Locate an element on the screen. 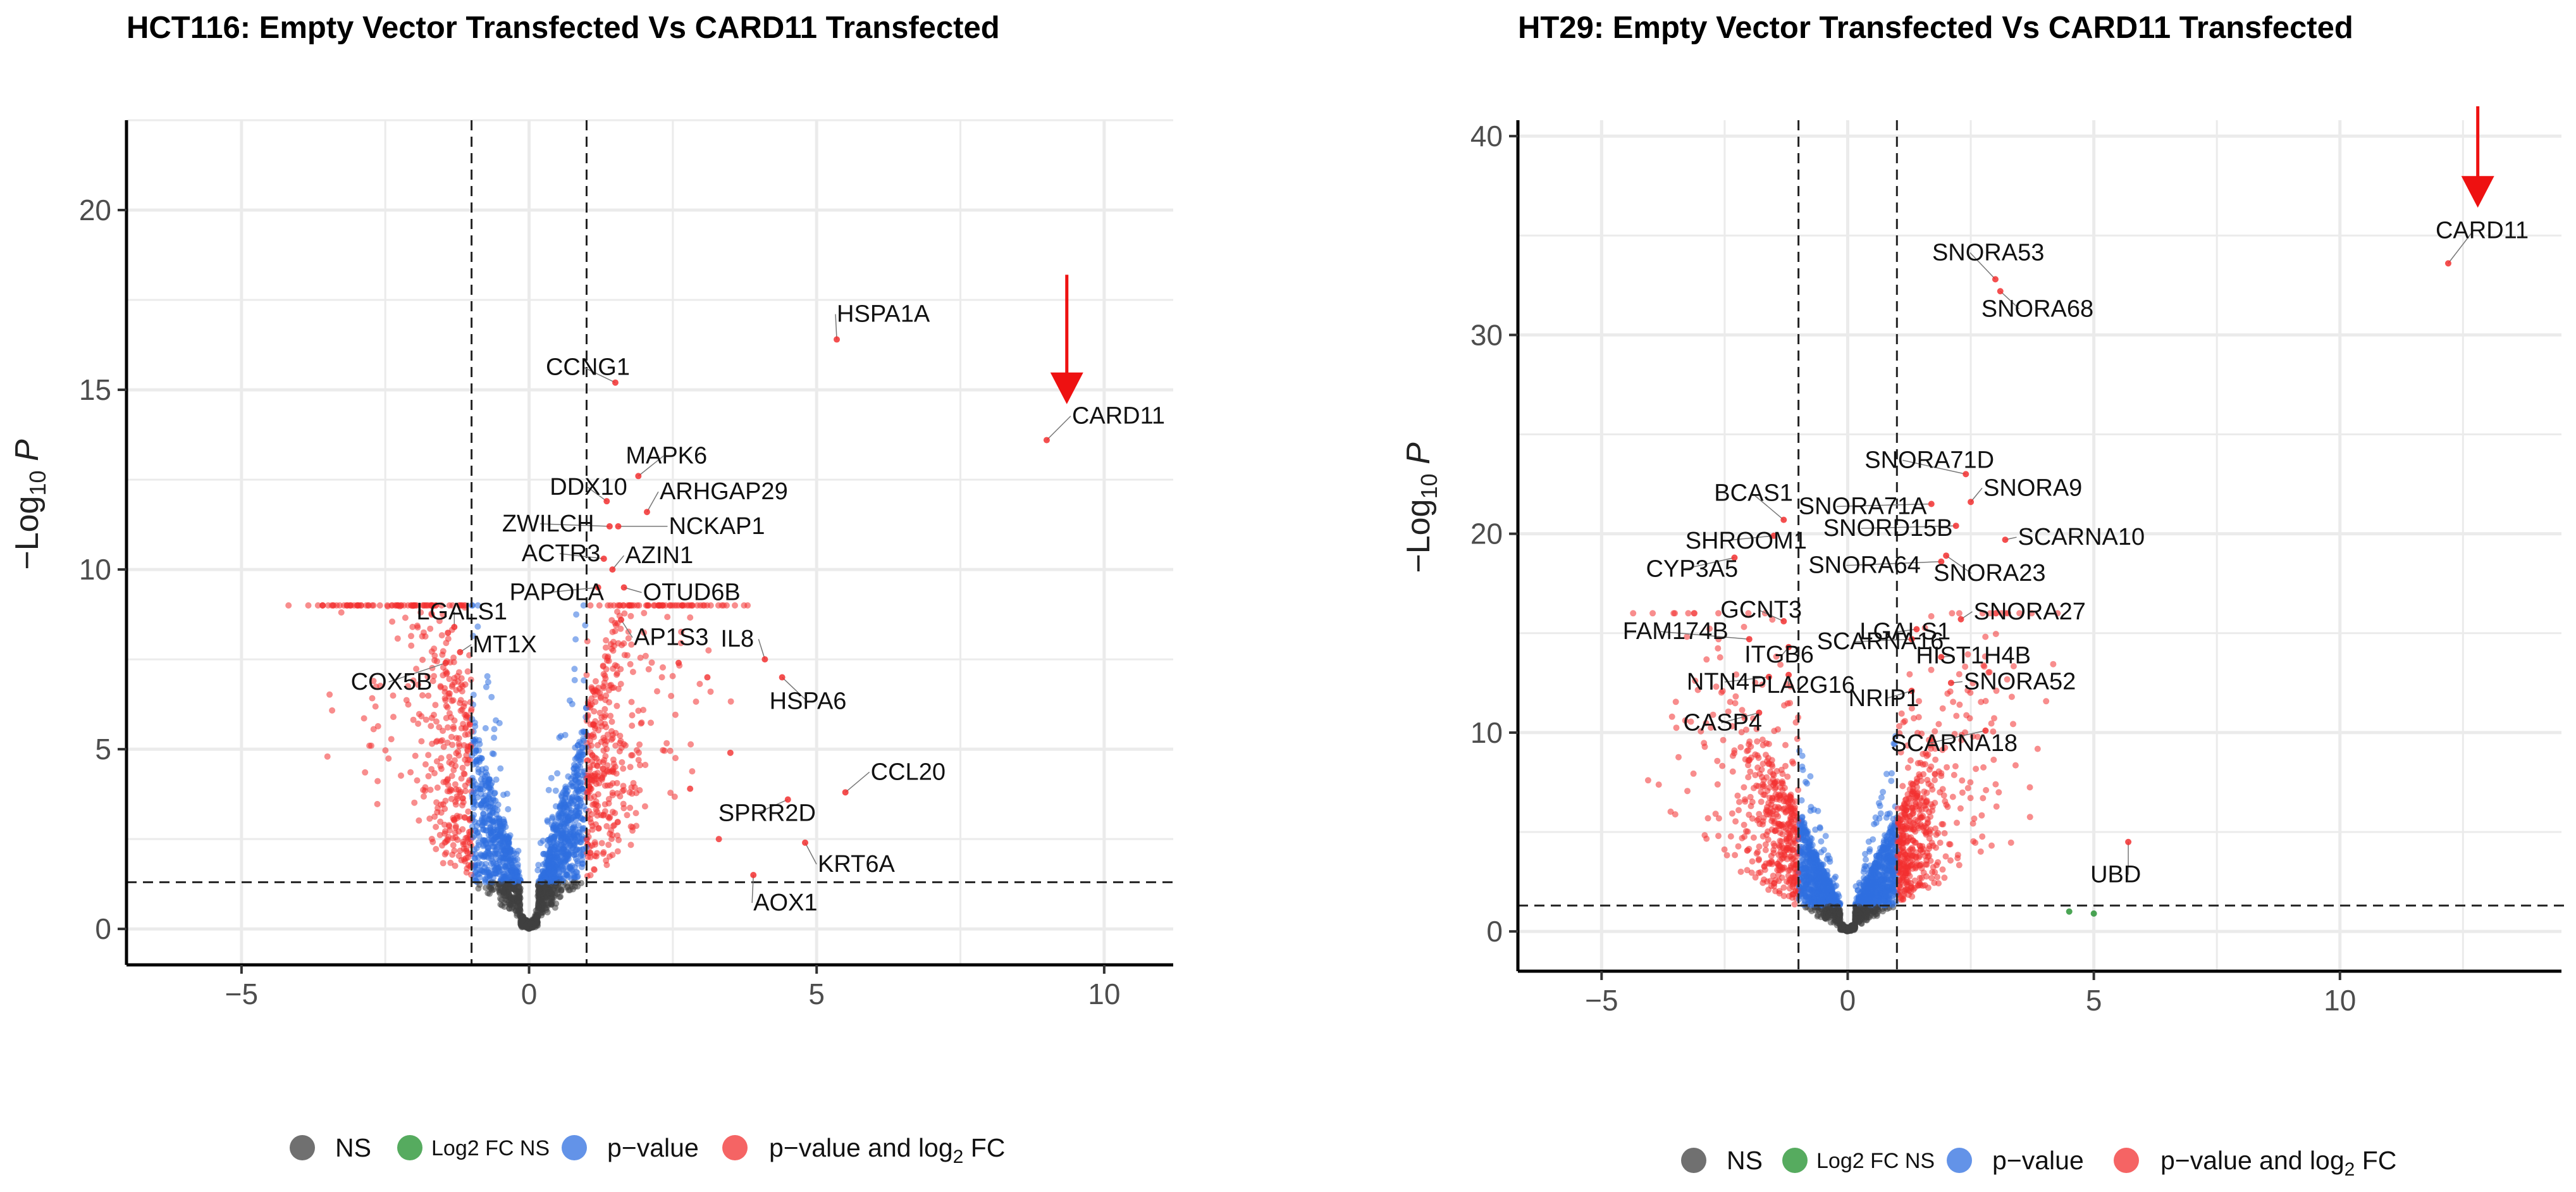 The image size is (2576, 1192). gene-label: HSPA1A is located at coordinates (884, 314).